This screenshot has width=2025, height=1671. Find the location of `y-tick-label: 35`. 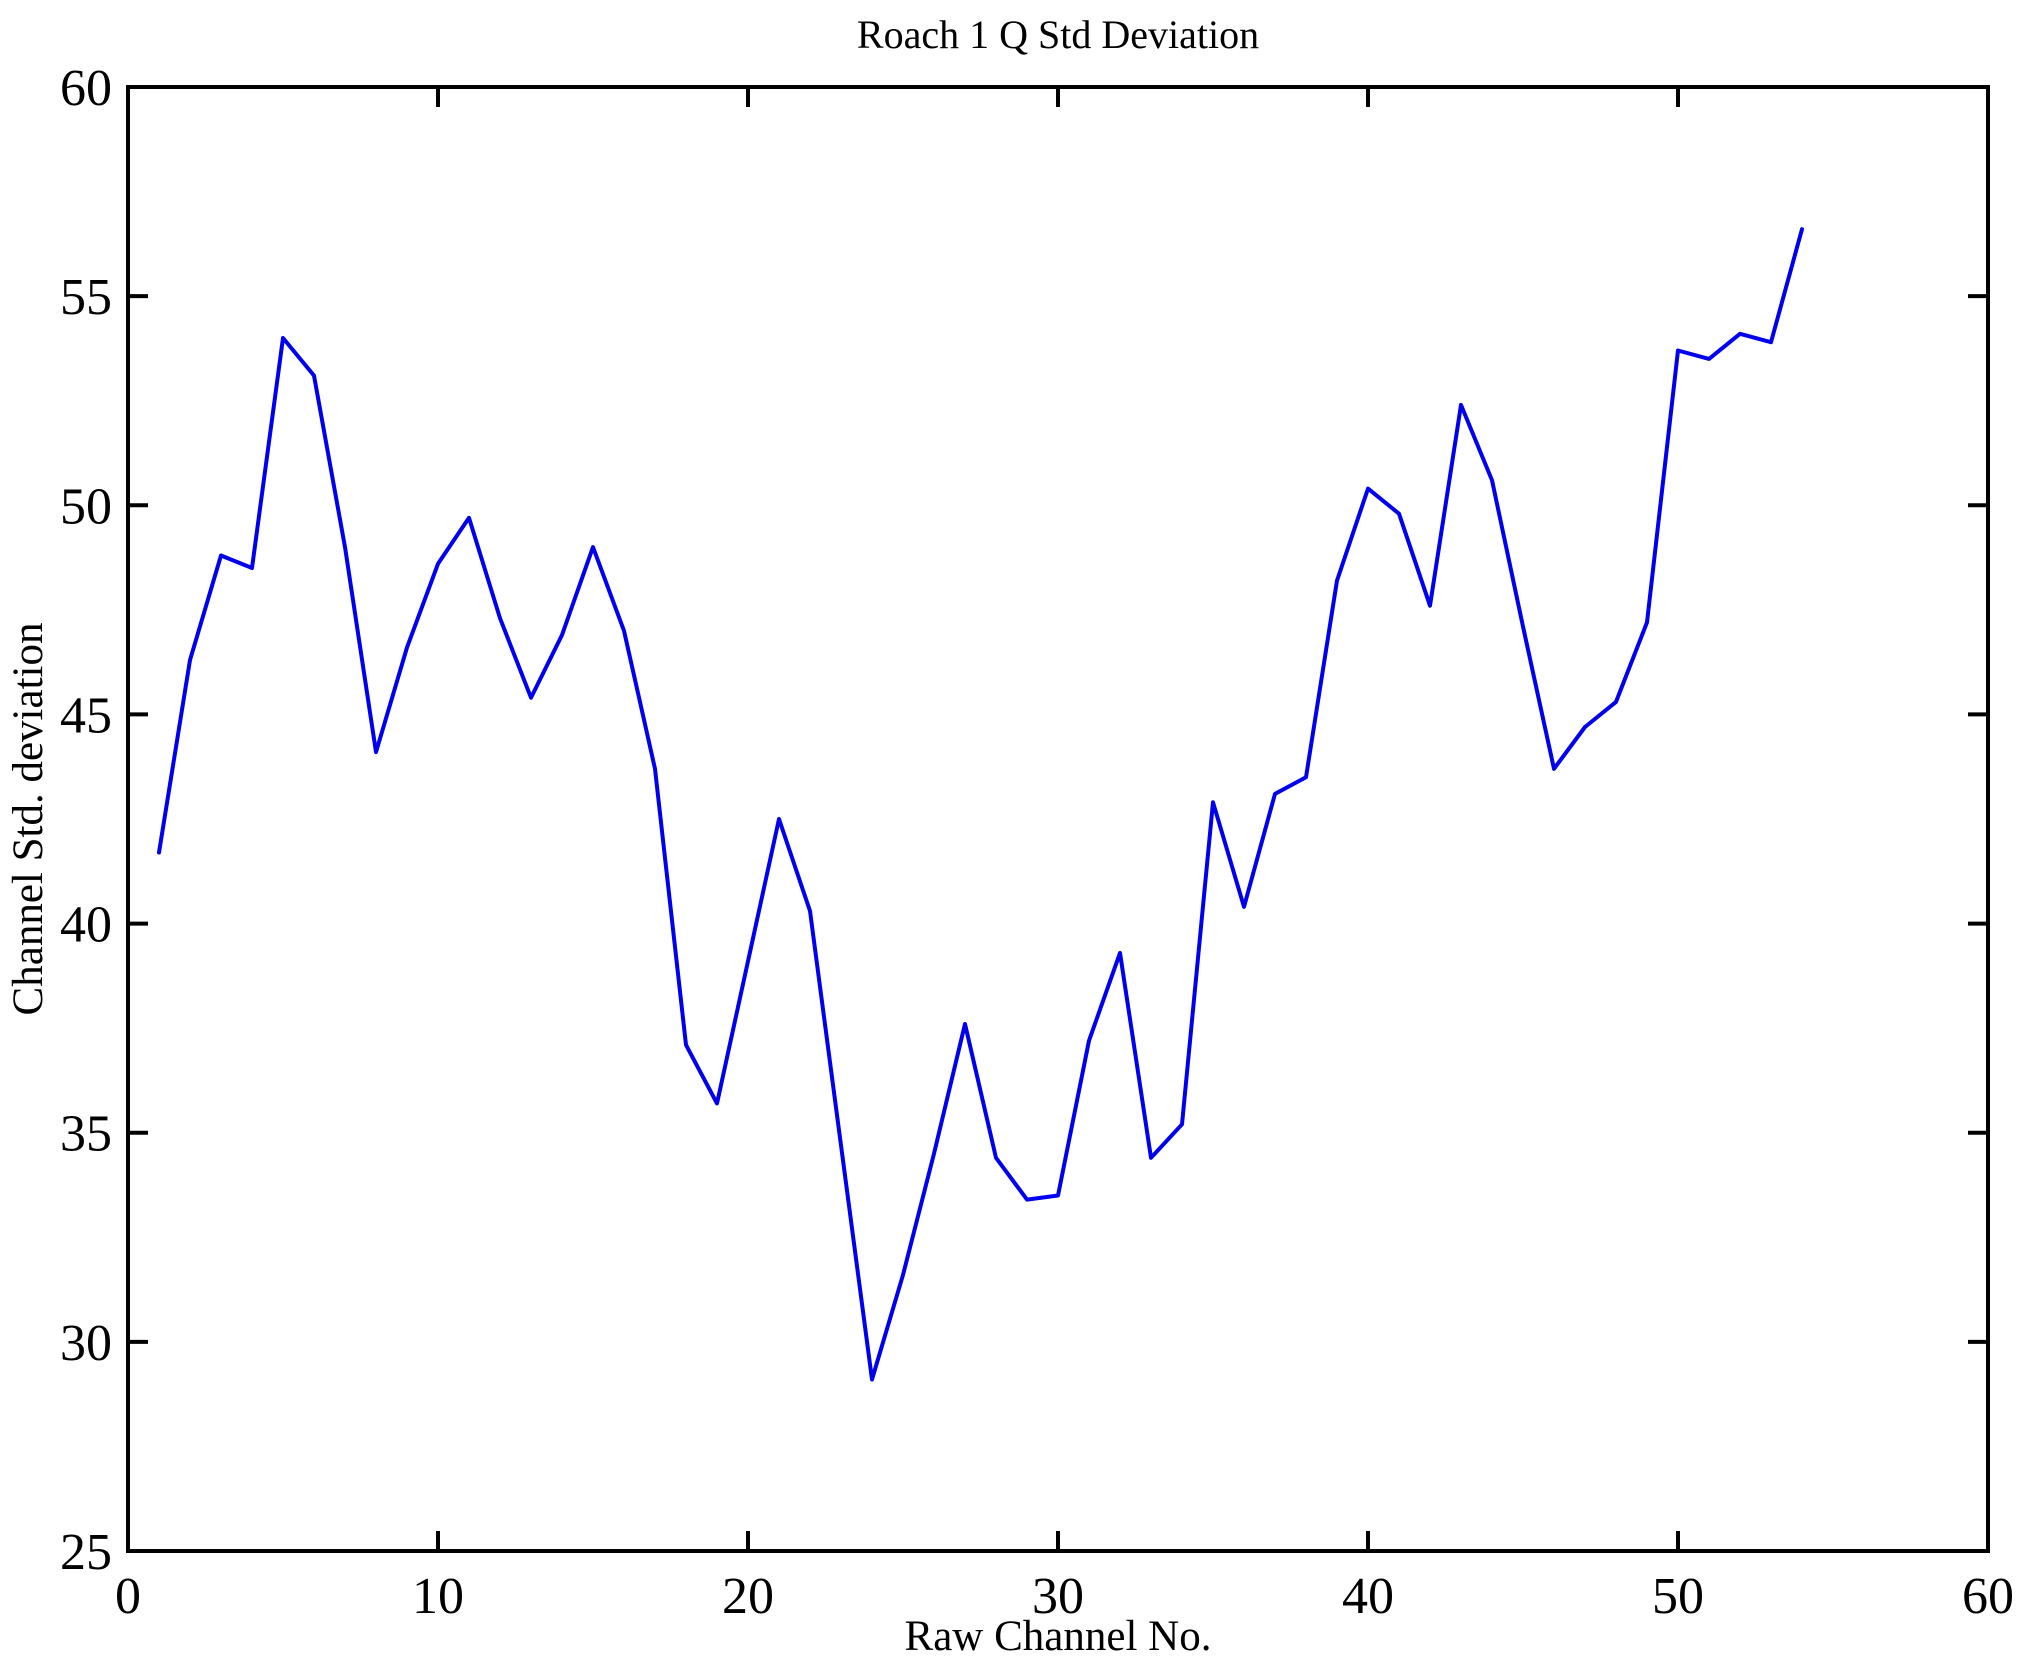

y-tick-label: 35 is located at coordinates (86, 1134).